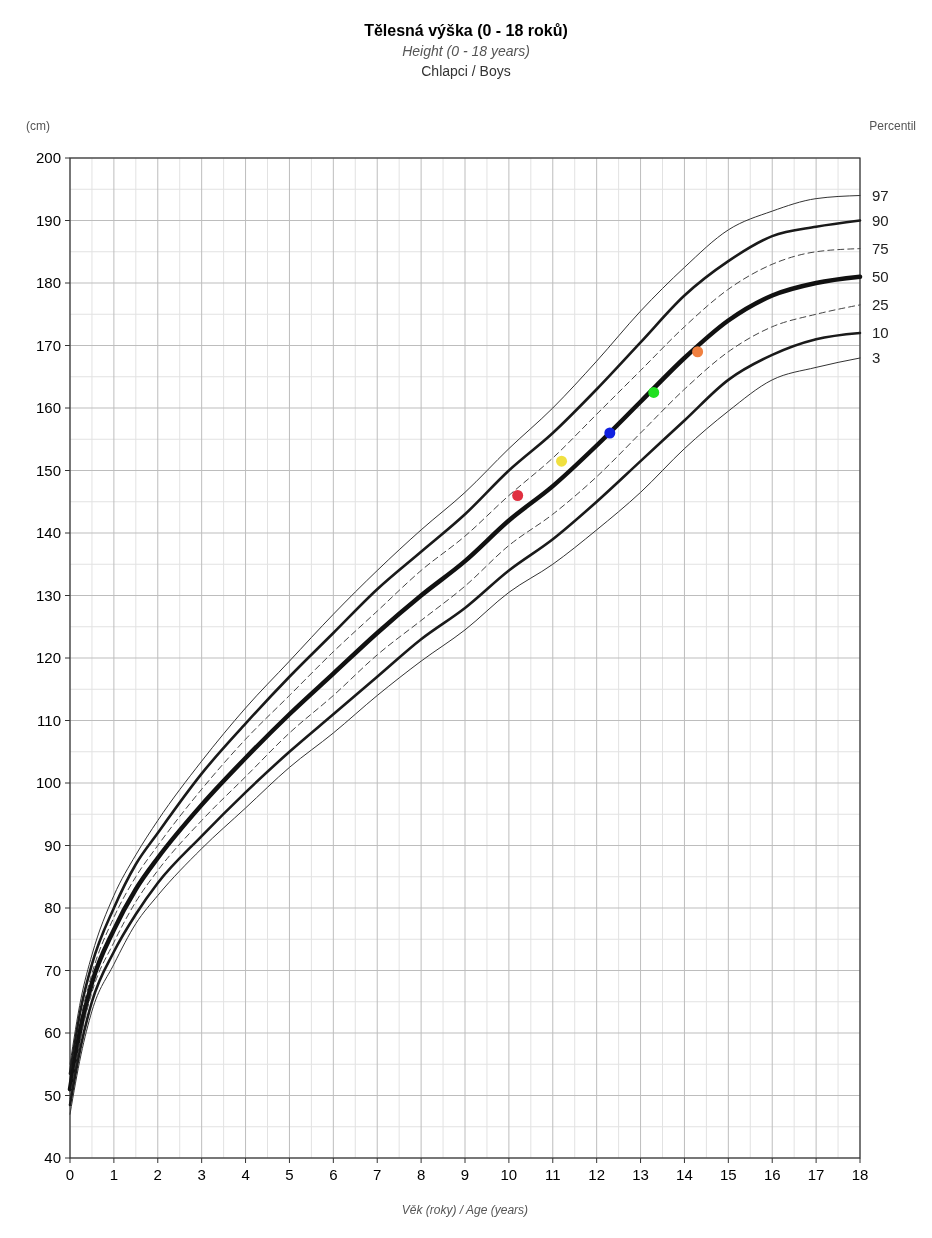 The height and width of the screenshot is (1238, 932). What do you see at coordinates (860, 1174) in the screenshot?
I see `x-tick-label: 18` at bounding box center [860, 1174].